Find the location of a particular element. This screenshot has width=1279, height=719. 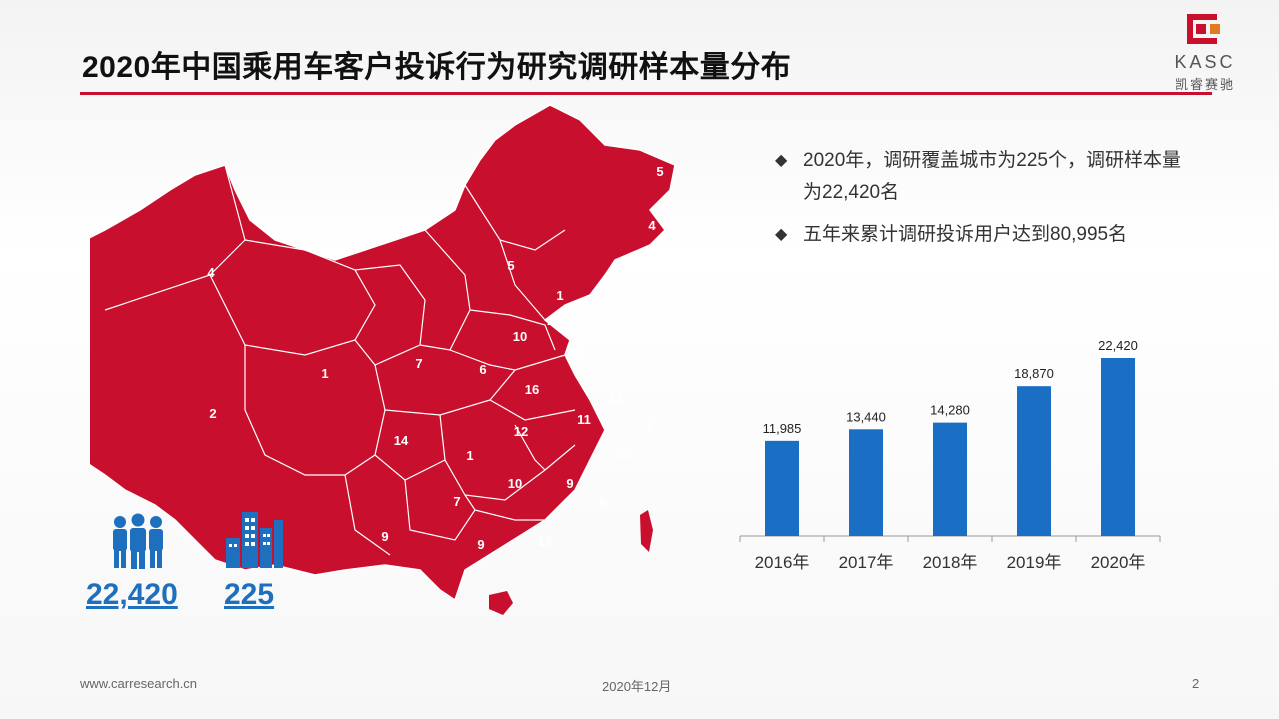

bullet-item: ◆ 五年来累计调研投诉用户达到80,995名 is located at coordinates (985, 235).